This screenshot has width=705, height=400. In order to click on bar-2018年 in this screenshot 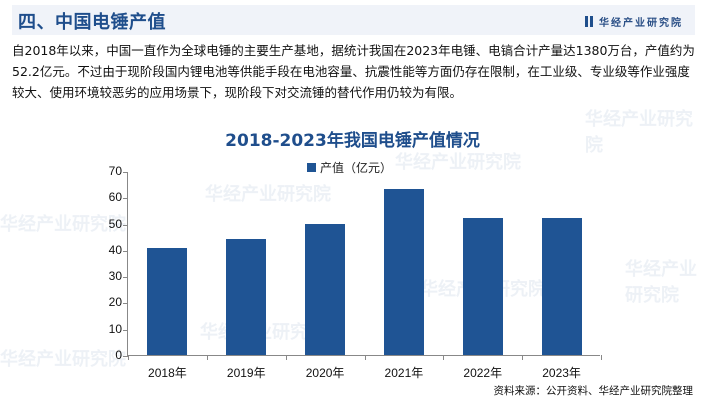, I will do `click(167, 301)`.